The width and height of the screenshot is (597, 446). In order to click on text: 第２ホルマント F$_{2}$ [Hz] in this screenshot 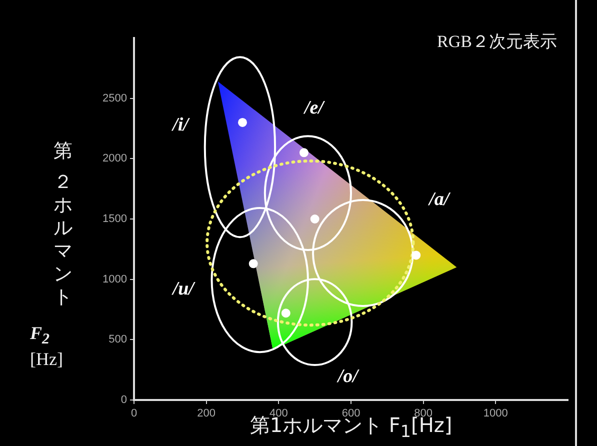, I will do `click(51, 254)`.